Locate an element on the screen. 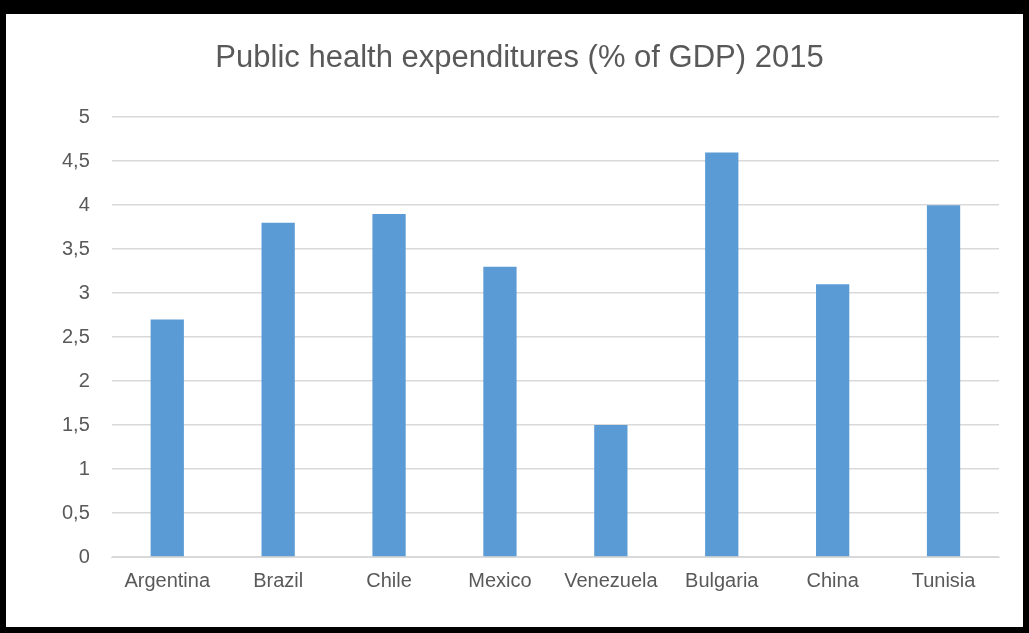  y-tick-label: 2 is located at coordinates (84, 379).